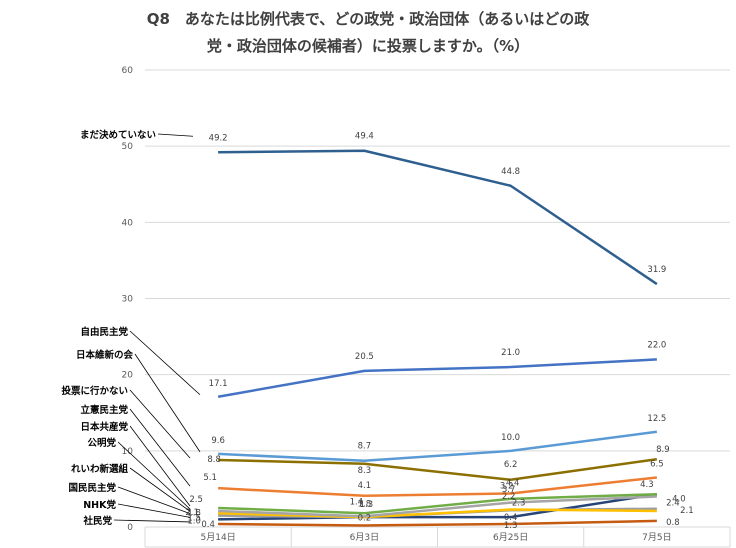 The width and height of the screenshot is (736, 548). Describe the element at coordinates (118, 135) in the screenshot. I see `series-name-label: まだ決めていない` at that location.